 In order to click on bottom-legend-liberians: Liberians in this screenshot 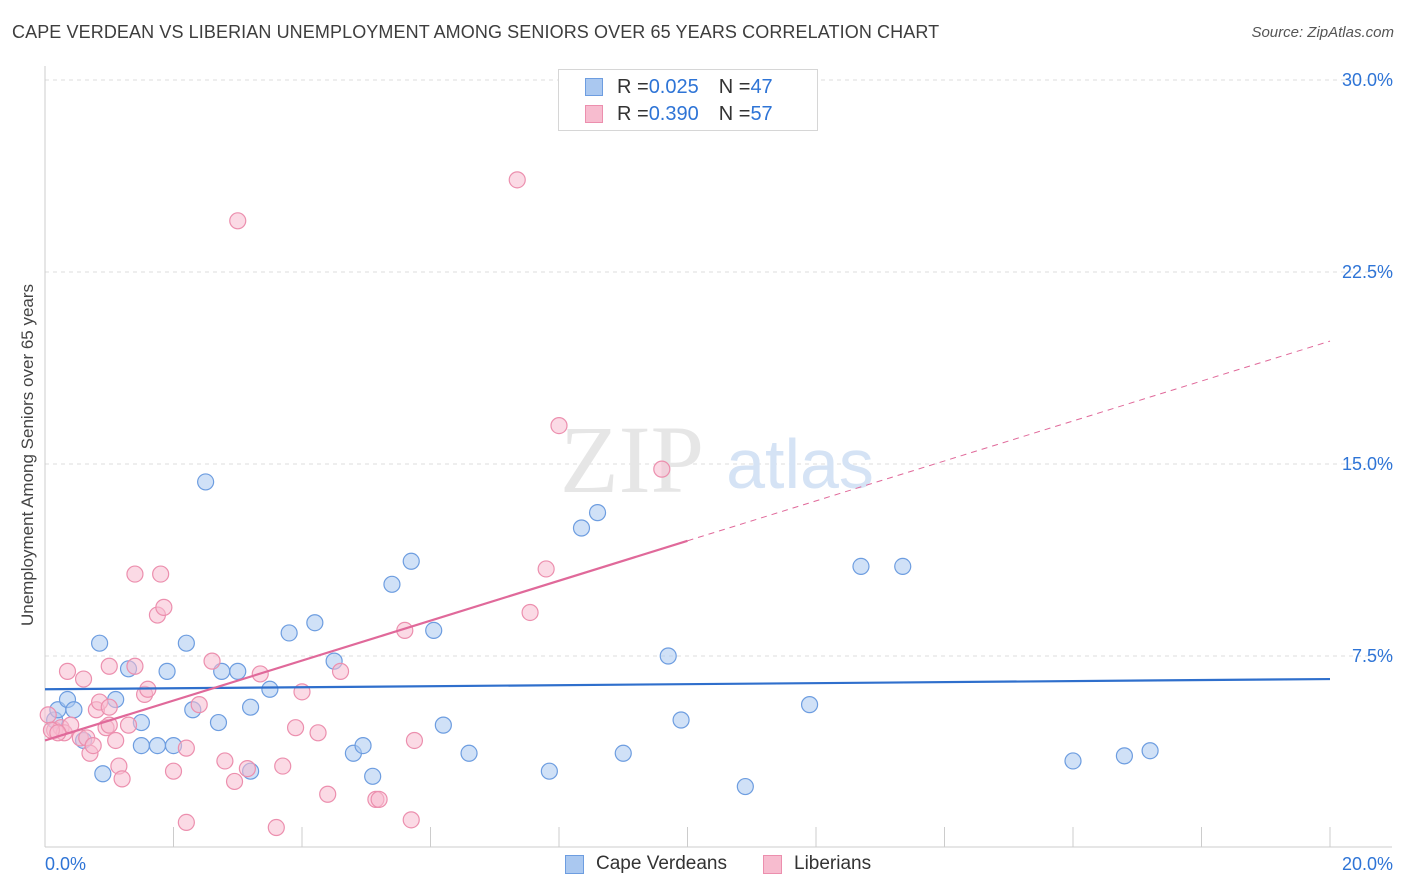, I will do `click(817, 864)`.